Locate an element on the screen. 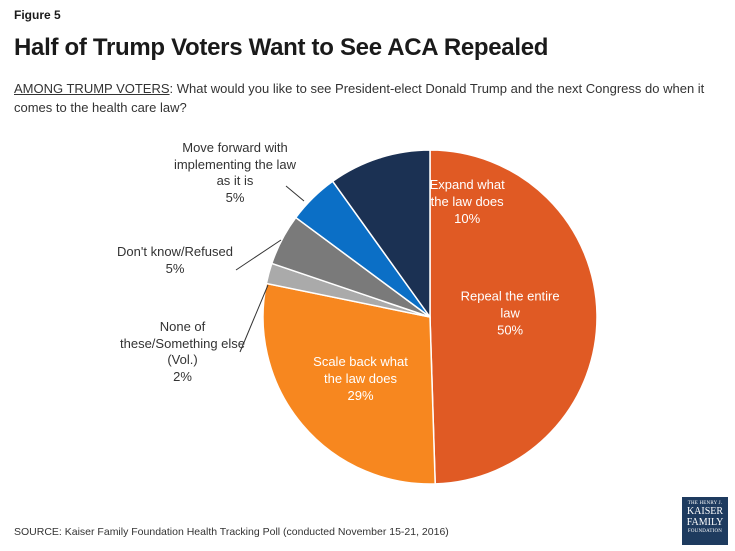 The width and height of the screenshot is (735, 551). slice-value-repeal-the-entire-law: 50% is located at coordinates (510, 330).